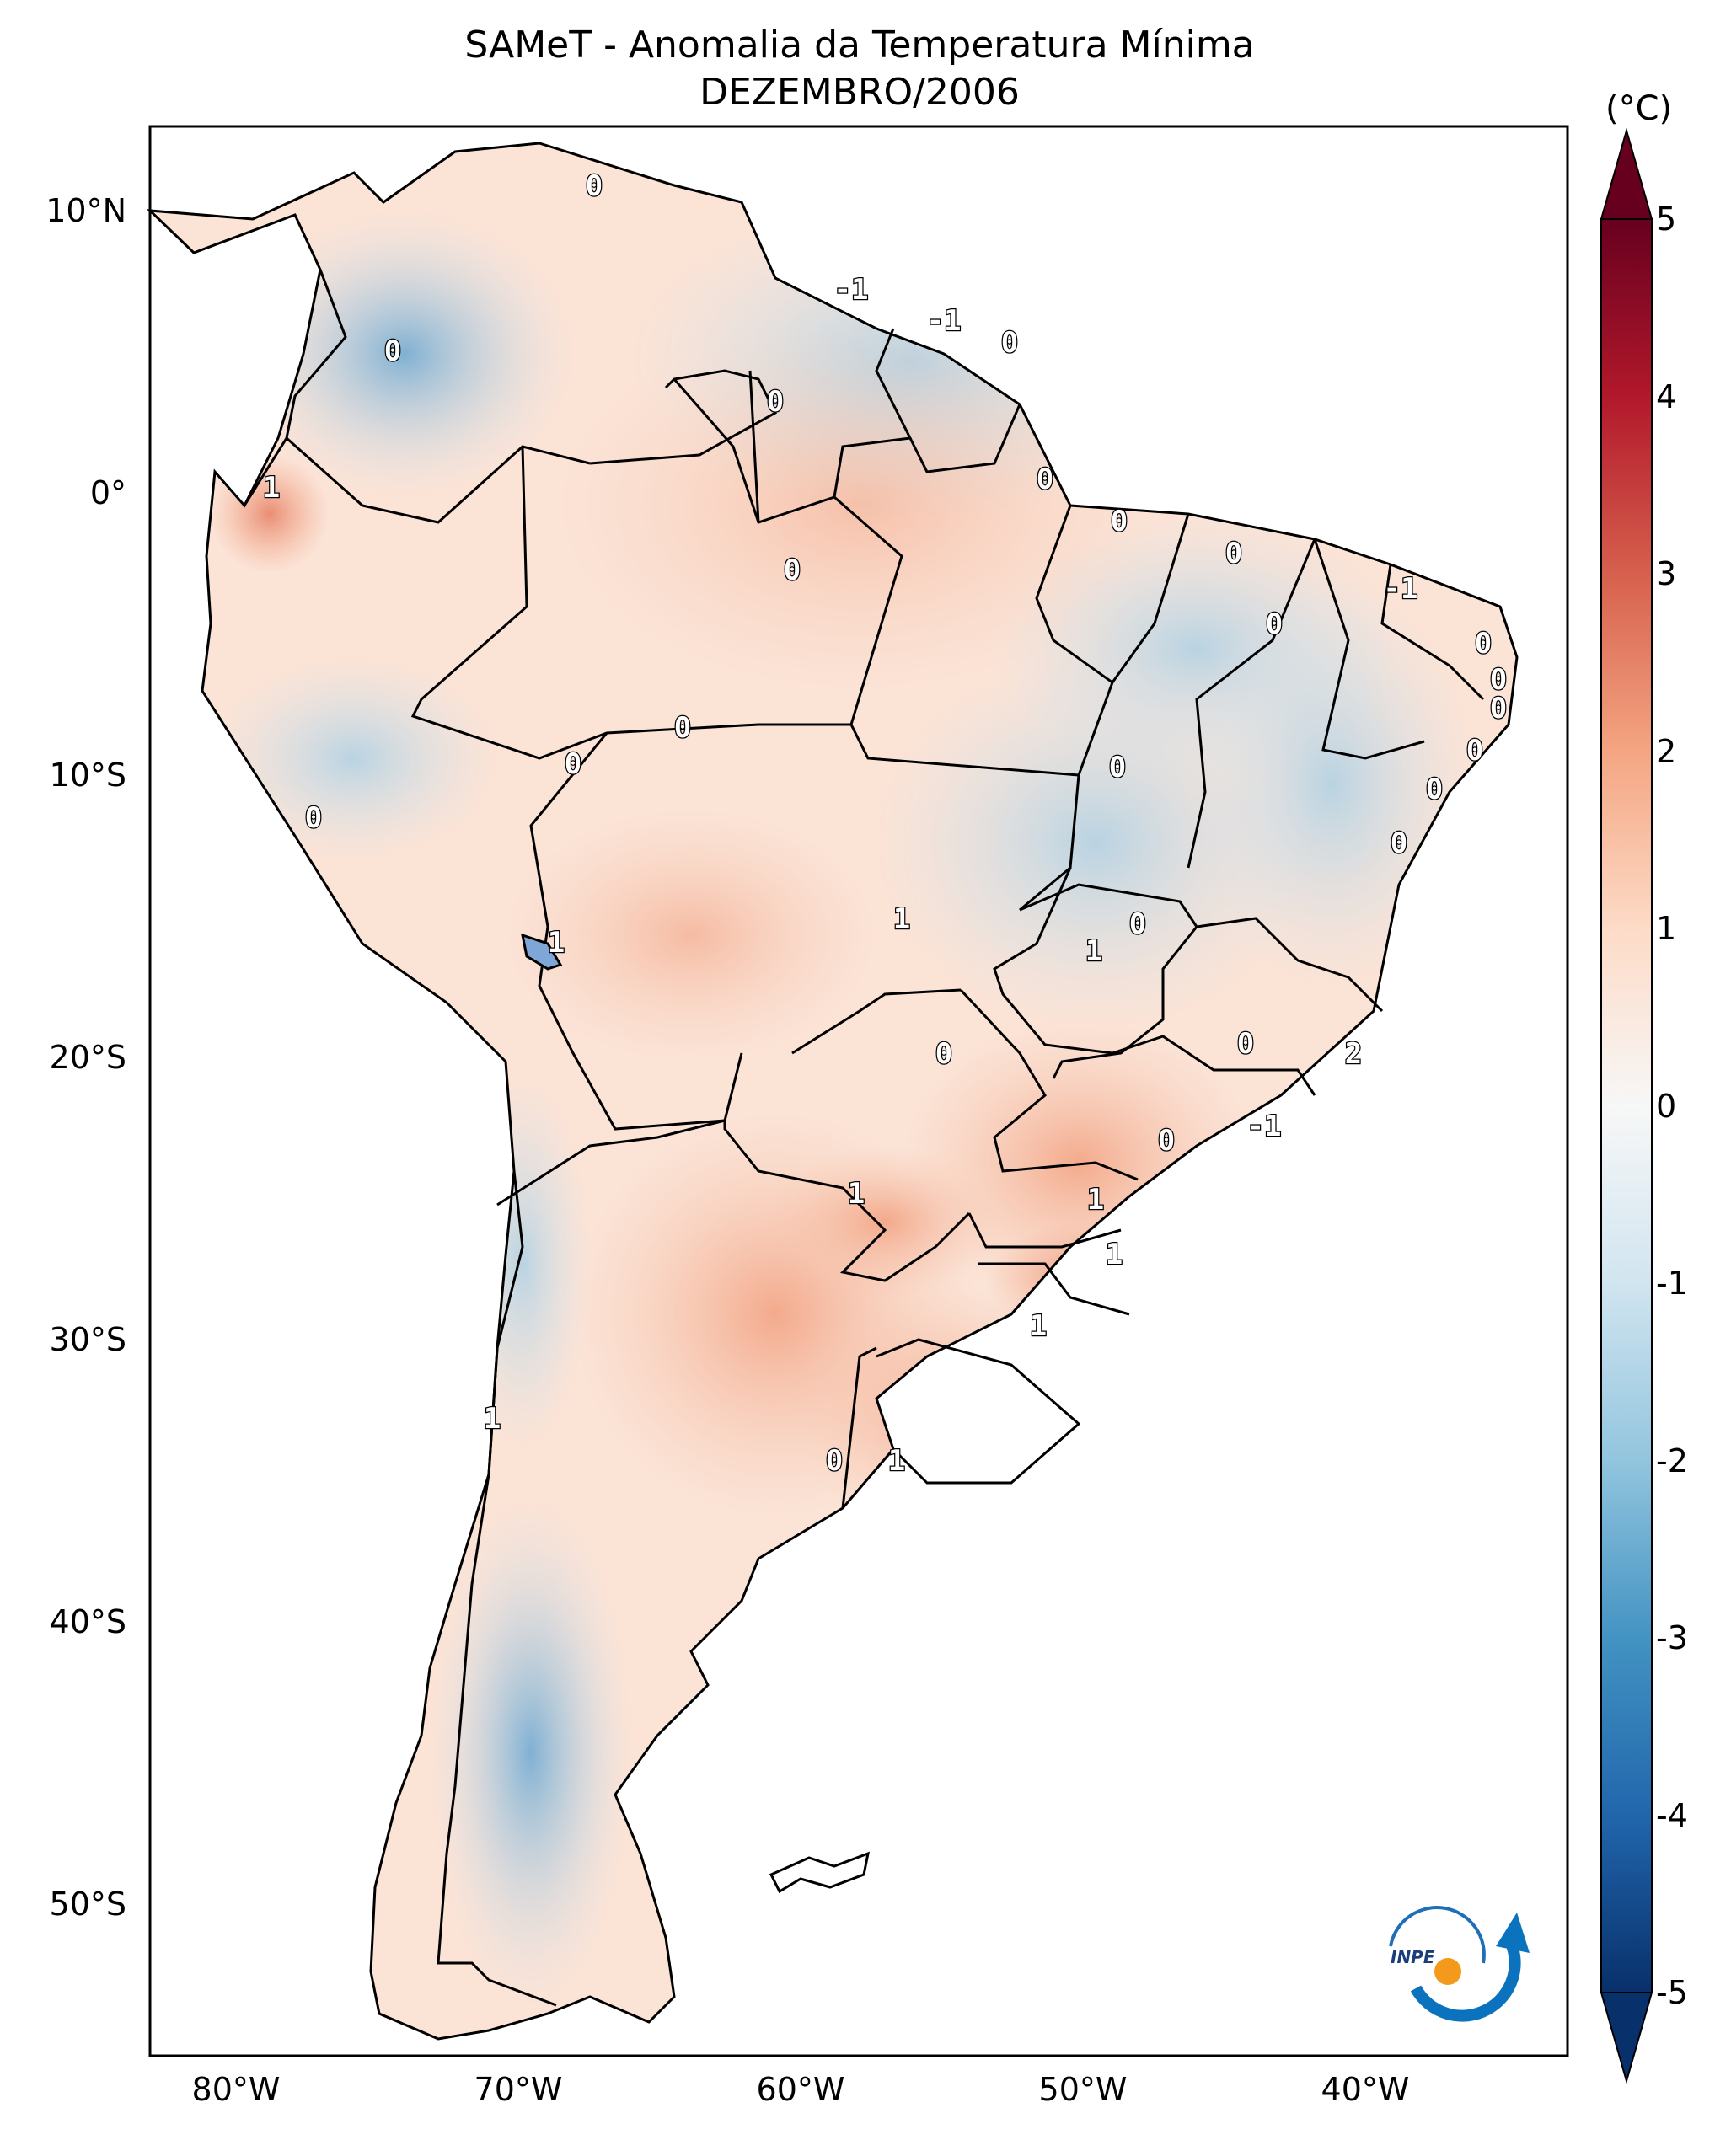 This screenshot has height=2156, width=1731. Describe the element at coordinates (1672, 1283) in the screenshot. I see `colorbar-tick-label: -1` at that location.